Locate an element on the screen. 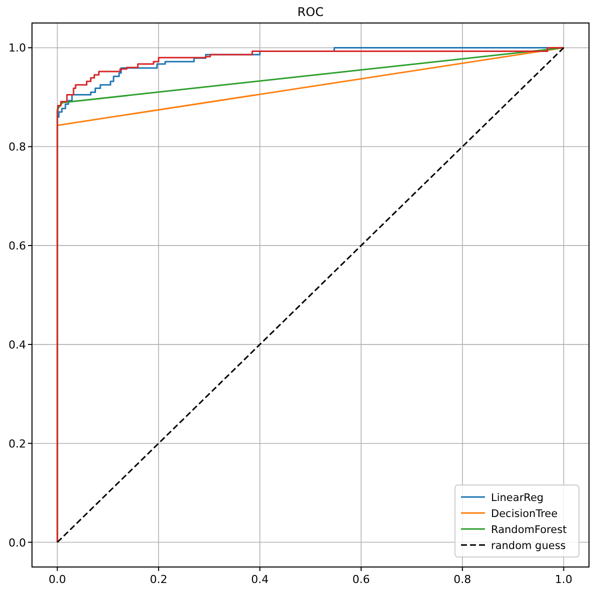 The width and height of the screenshot is (596, 592). y-tick-label: 0.6 is located at coordinates (17, 246).